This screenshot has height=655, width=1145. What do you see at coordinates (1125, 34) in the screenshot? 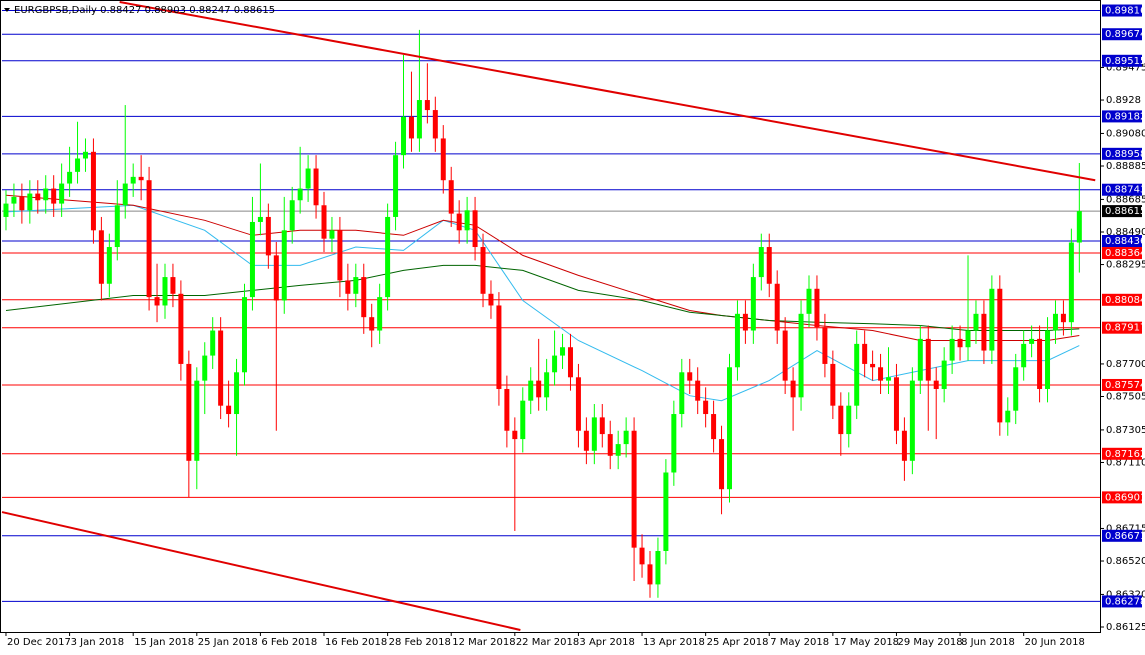
I see `level-tag-label: 0.89674` at bounding box center [1125, 34].